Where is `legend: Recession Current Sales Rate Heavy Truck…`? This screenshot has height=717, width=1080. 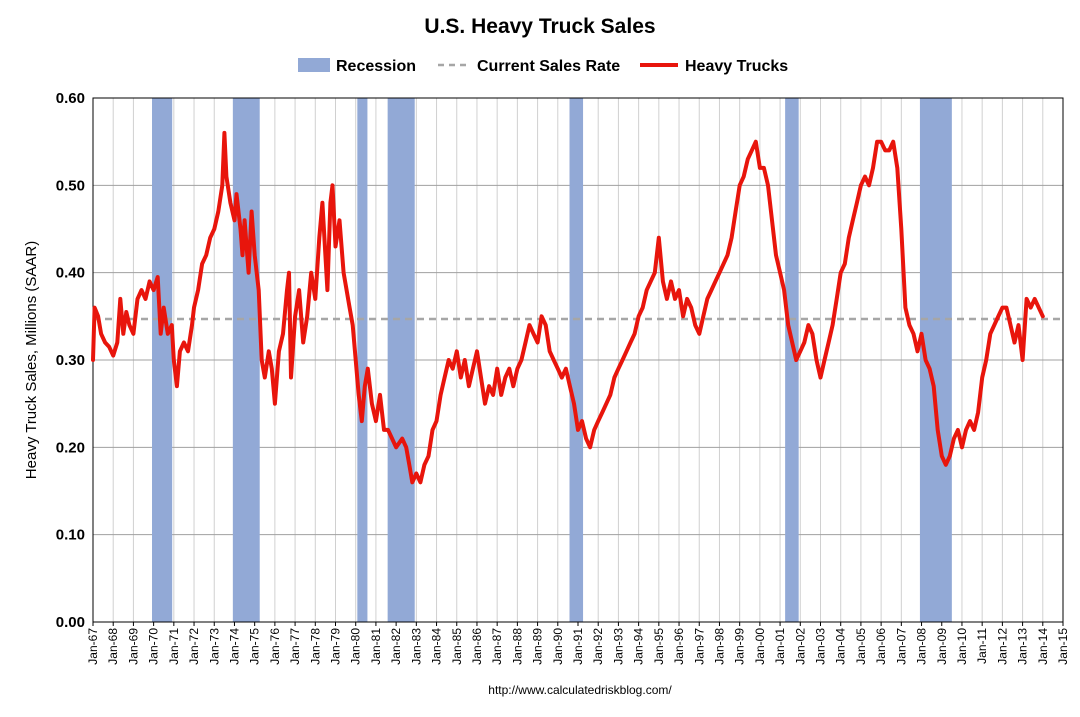
legend: Recession Current Sales Rate Heavy Truck… is located at coordinates (543, 66).